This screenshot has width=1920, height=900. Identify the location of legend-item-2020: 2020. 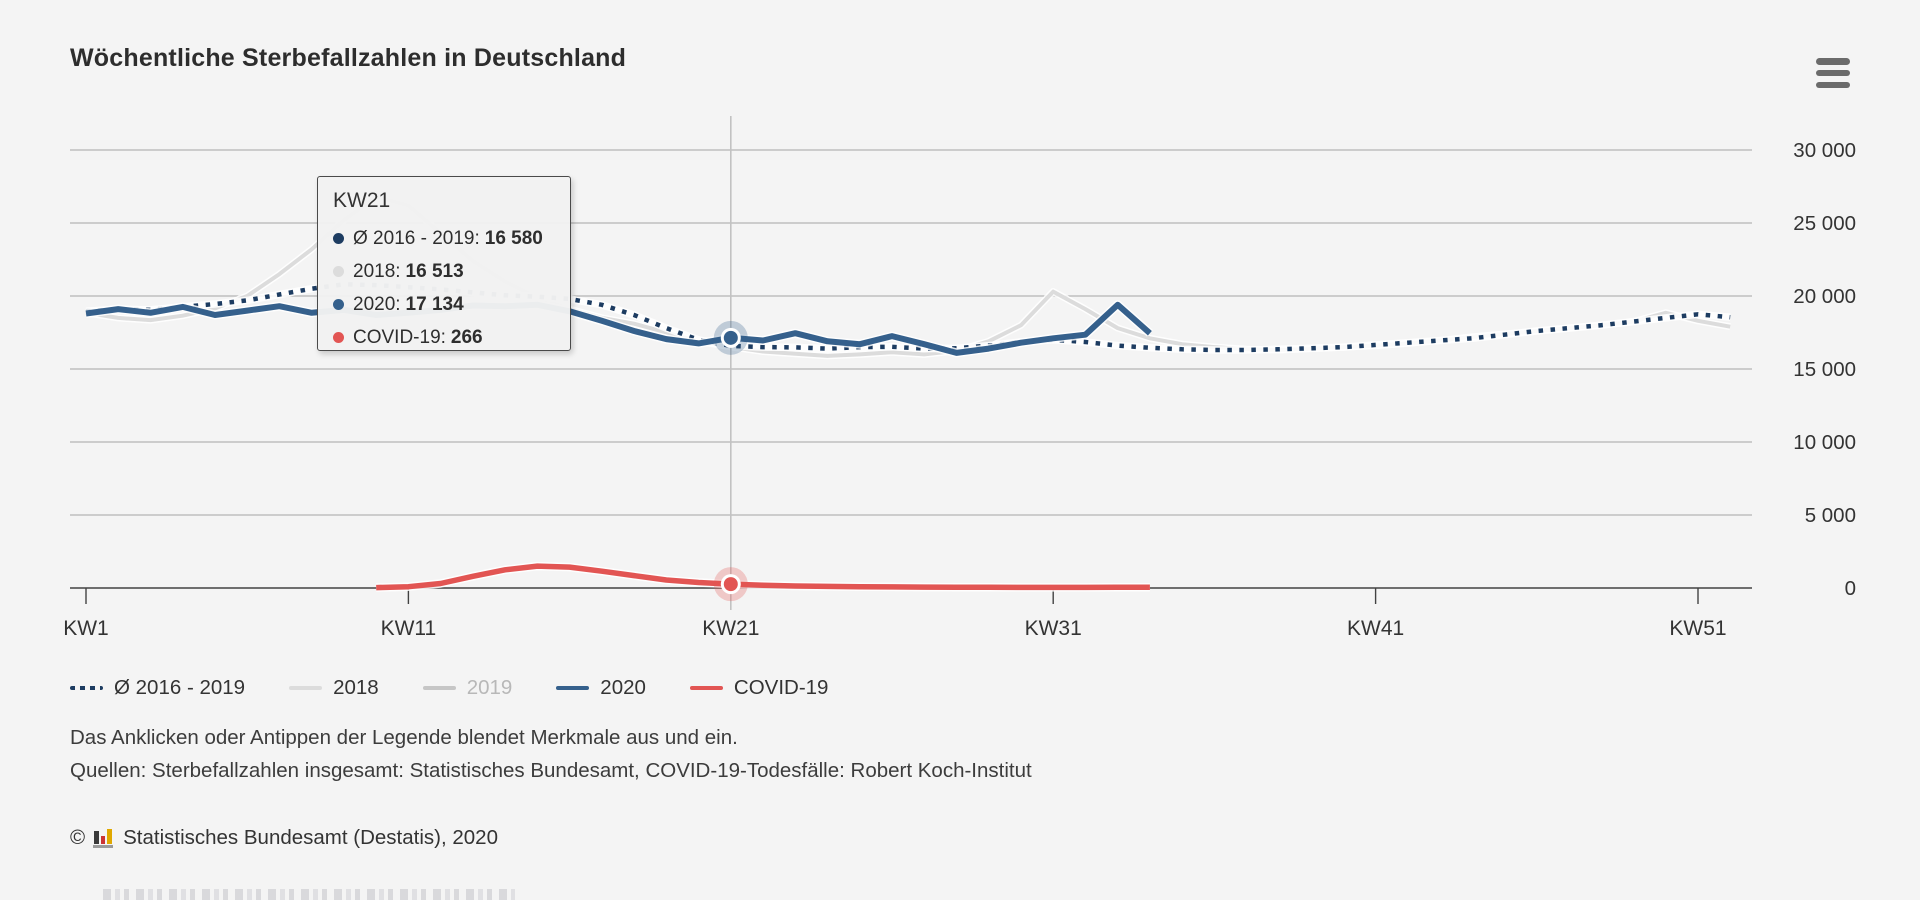
(601, 688).